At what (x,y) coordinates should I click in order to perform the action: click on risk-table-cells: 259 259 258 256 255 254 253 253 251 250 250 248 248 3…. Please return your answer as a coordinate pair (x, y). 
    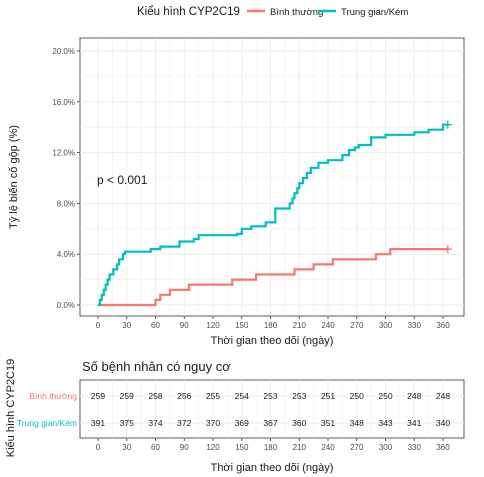
    Looking at the image, I should click on (270, 409).